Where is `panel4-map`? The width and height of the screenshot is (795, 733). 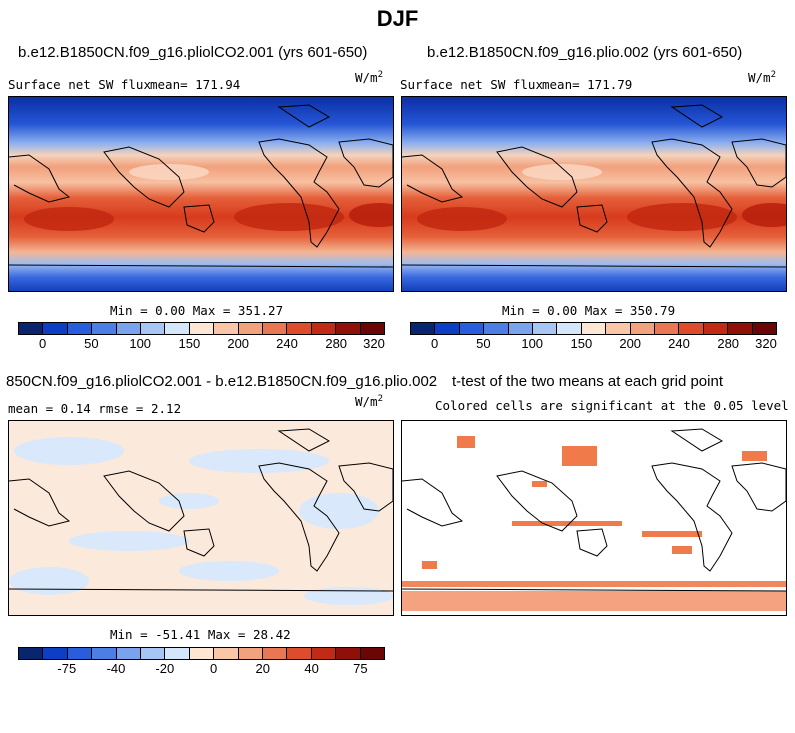
panel4-map is located at coordinates (594, 518).